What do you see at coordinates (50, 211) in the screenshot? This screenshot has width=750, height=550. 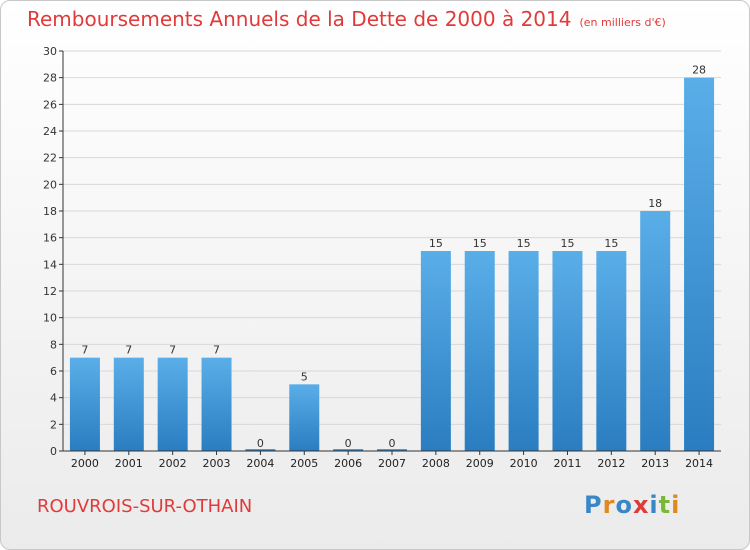 I see `y-tick-label: 18` at bounding box center [50, 211].